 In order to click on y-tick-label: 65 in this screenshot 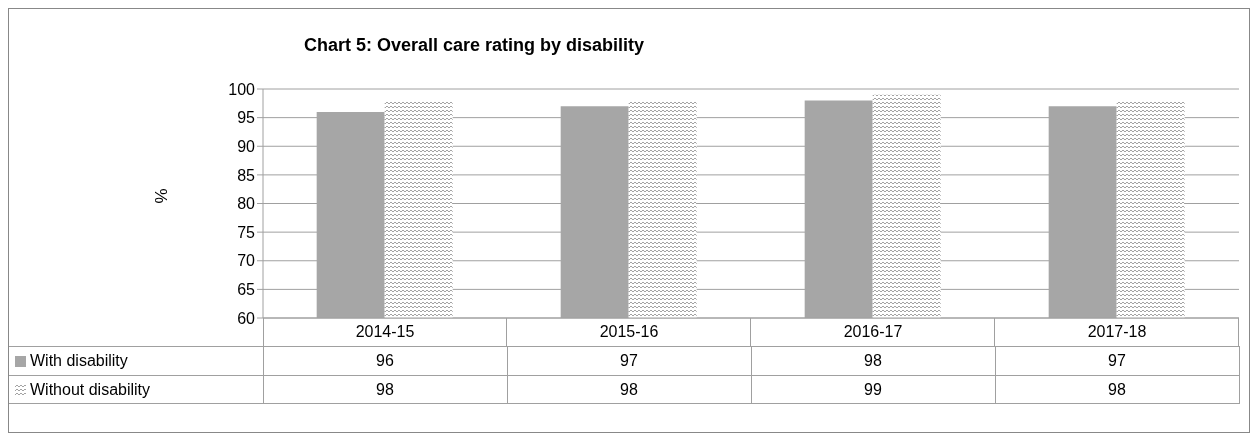, I will do `click(246, 290)`.